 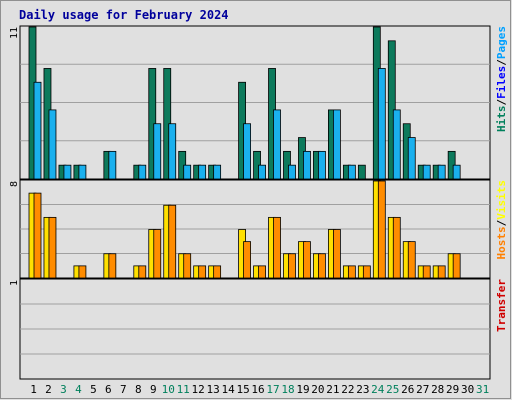 I want to click on x-tick-label-day-31: 31, so click(x=482, y=389).